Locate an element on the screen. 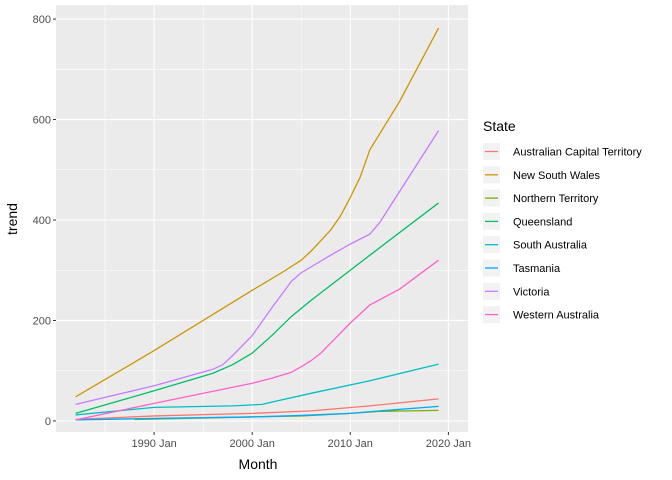 Image resolution: width=672 pixels, height=480 pixels. y-axis-title: trend is located at coordinates (12, 219).